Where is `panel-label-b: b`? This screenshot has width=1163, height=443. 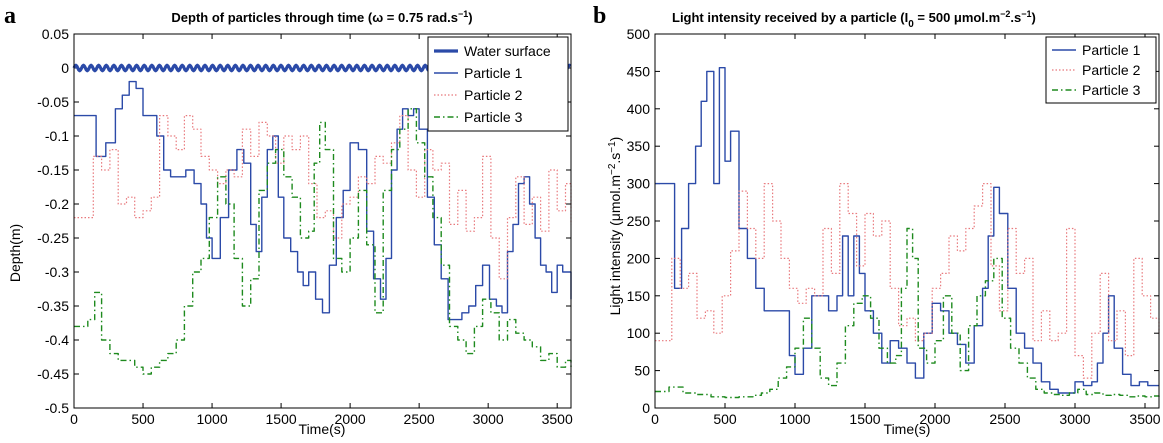
panel-label-b: b is located at coordinates (599, 16).